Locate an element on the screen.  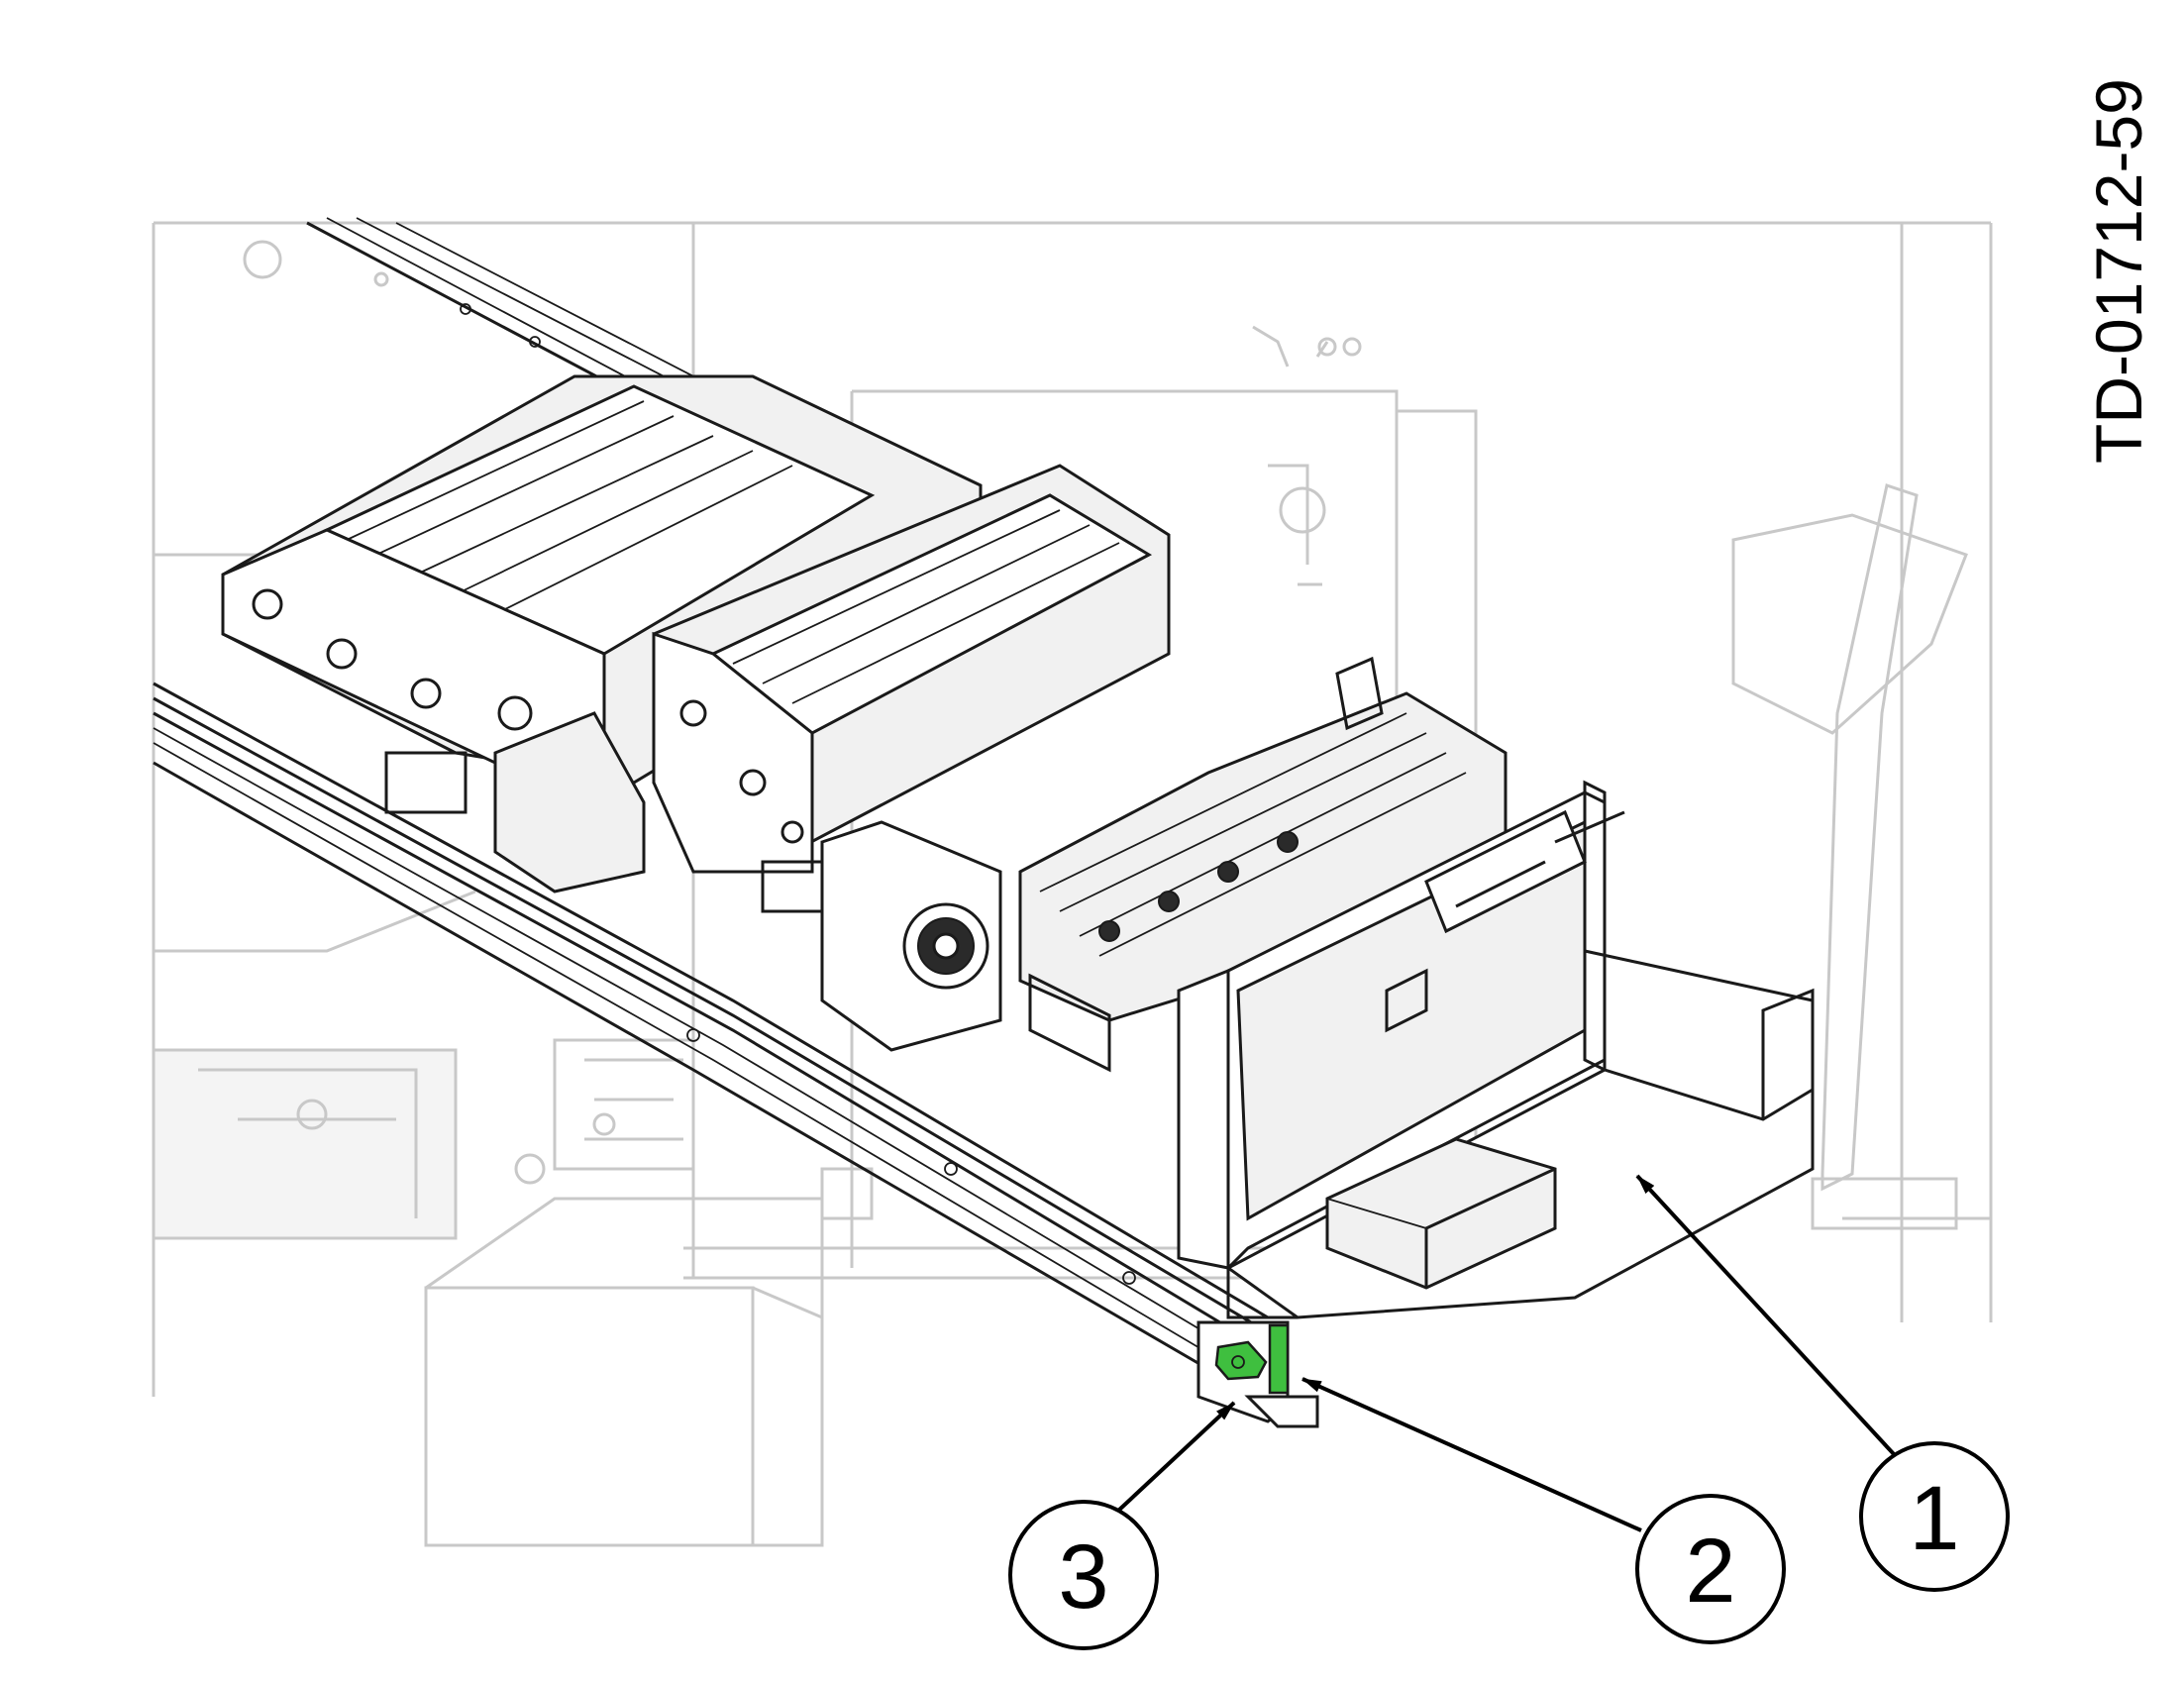
leader-lines is located at coordinates (1505, 1353).